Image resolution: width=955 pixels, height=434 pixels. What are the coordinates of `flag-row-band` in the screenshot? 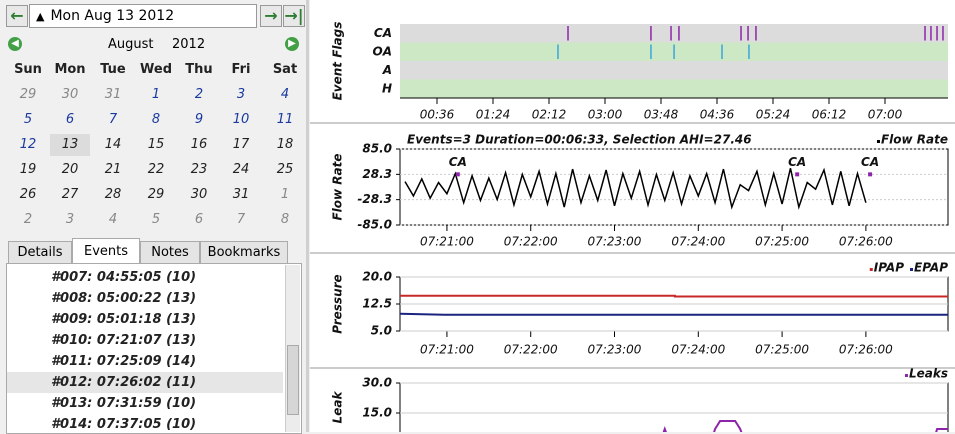 It's located at (674, 88).